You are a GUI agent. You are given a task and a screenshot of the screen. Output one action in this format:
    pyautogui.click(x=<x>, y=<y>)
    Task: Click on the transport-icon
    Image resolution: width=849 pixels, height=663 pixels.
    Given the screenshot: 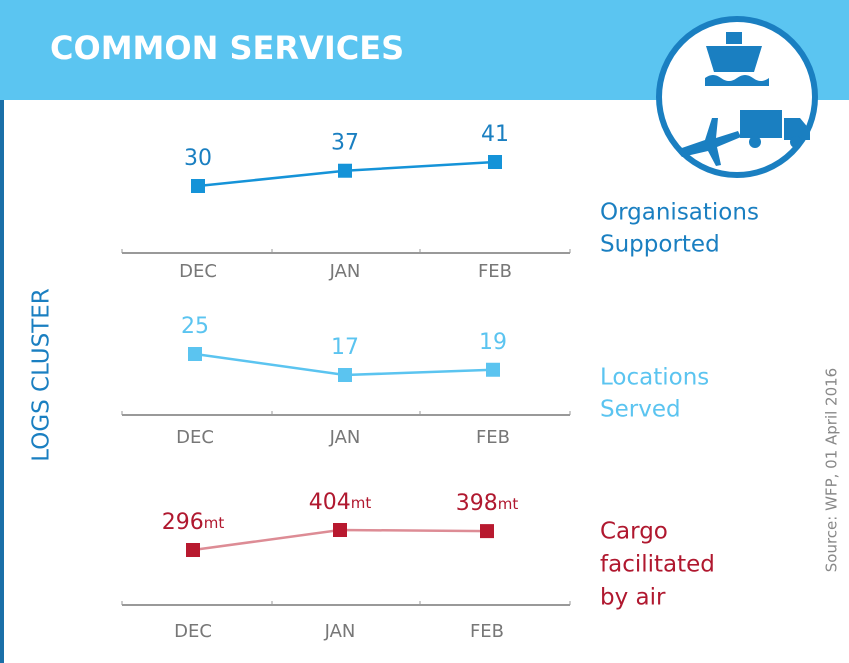 What is the action you would take?
    pyautogui.click(x=737, y=97)
    